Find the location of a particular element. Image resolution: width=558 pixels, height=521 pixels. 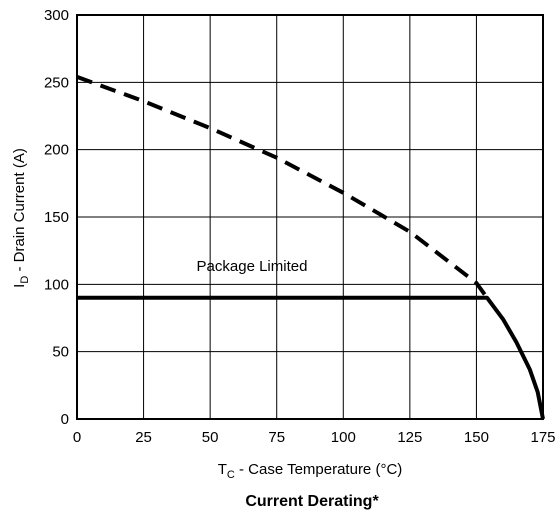

x-tick-label-5: 125 is located at coordinates (409, 437).